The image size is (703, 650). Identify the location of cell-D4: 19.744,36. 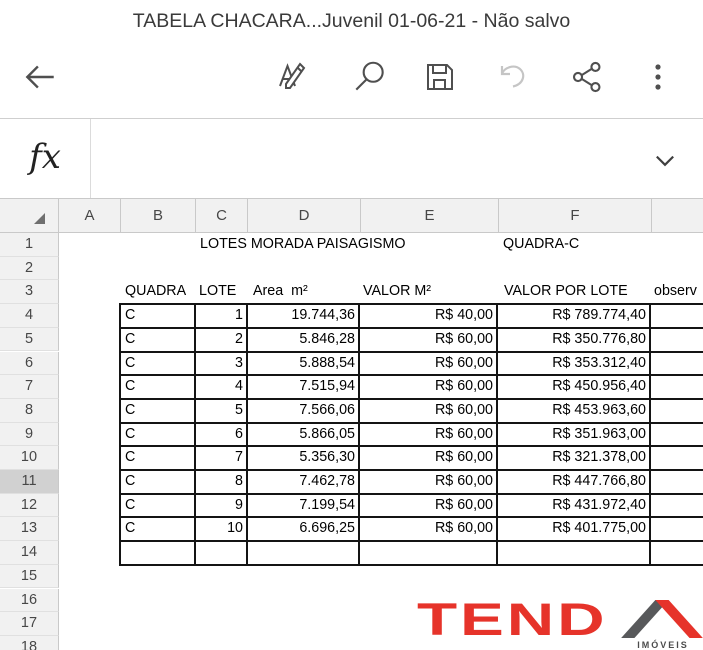
(323, 315).